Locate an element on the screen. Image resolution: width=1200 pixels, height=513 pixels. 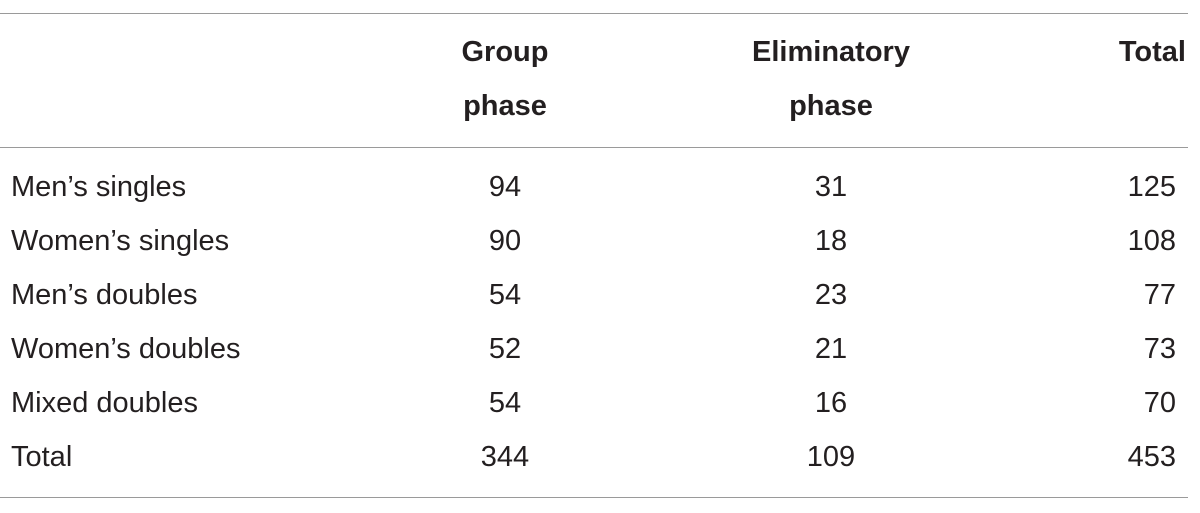
row-group-value: 52 is located at coordinates (505, 349).